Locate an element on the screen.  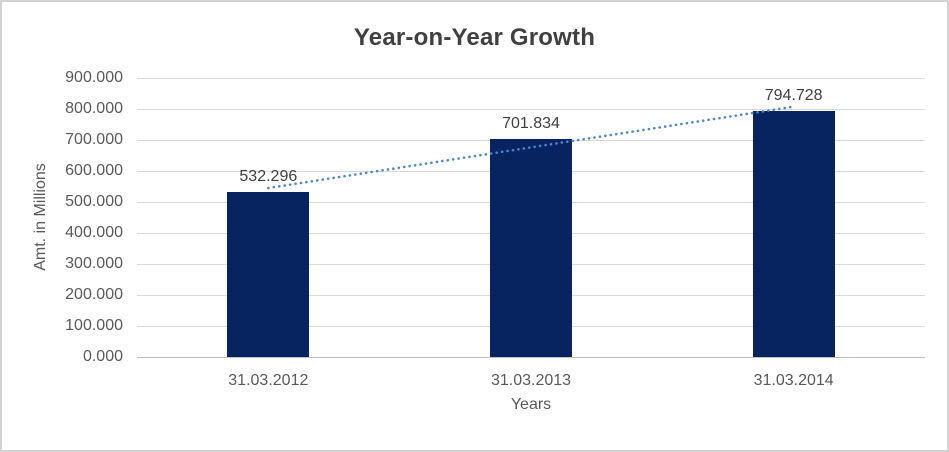
x-tick-label: 31.03.2012 is located at coordinates (268, 380).